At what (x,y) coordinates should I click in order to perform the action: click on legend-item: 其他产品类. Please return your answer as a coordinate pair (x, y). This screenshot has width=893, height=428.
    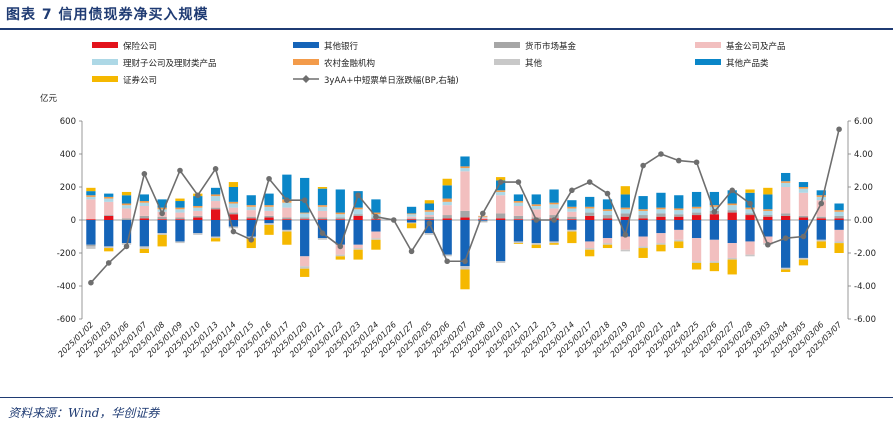
    Looking at the image, I should click on (732, 63).